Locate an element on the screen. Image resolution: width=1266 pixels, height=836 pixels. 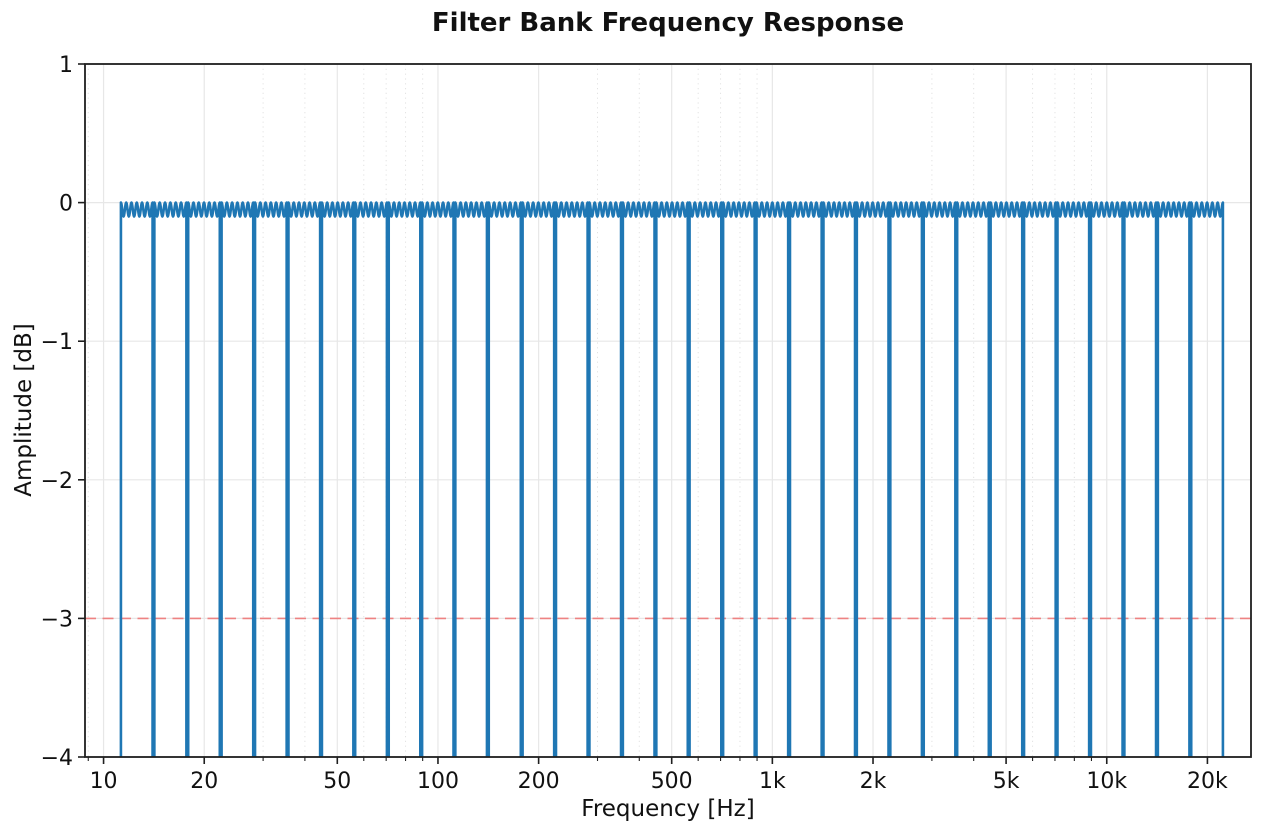
x-tick-label: 20 is located at coordinates (204, 781).